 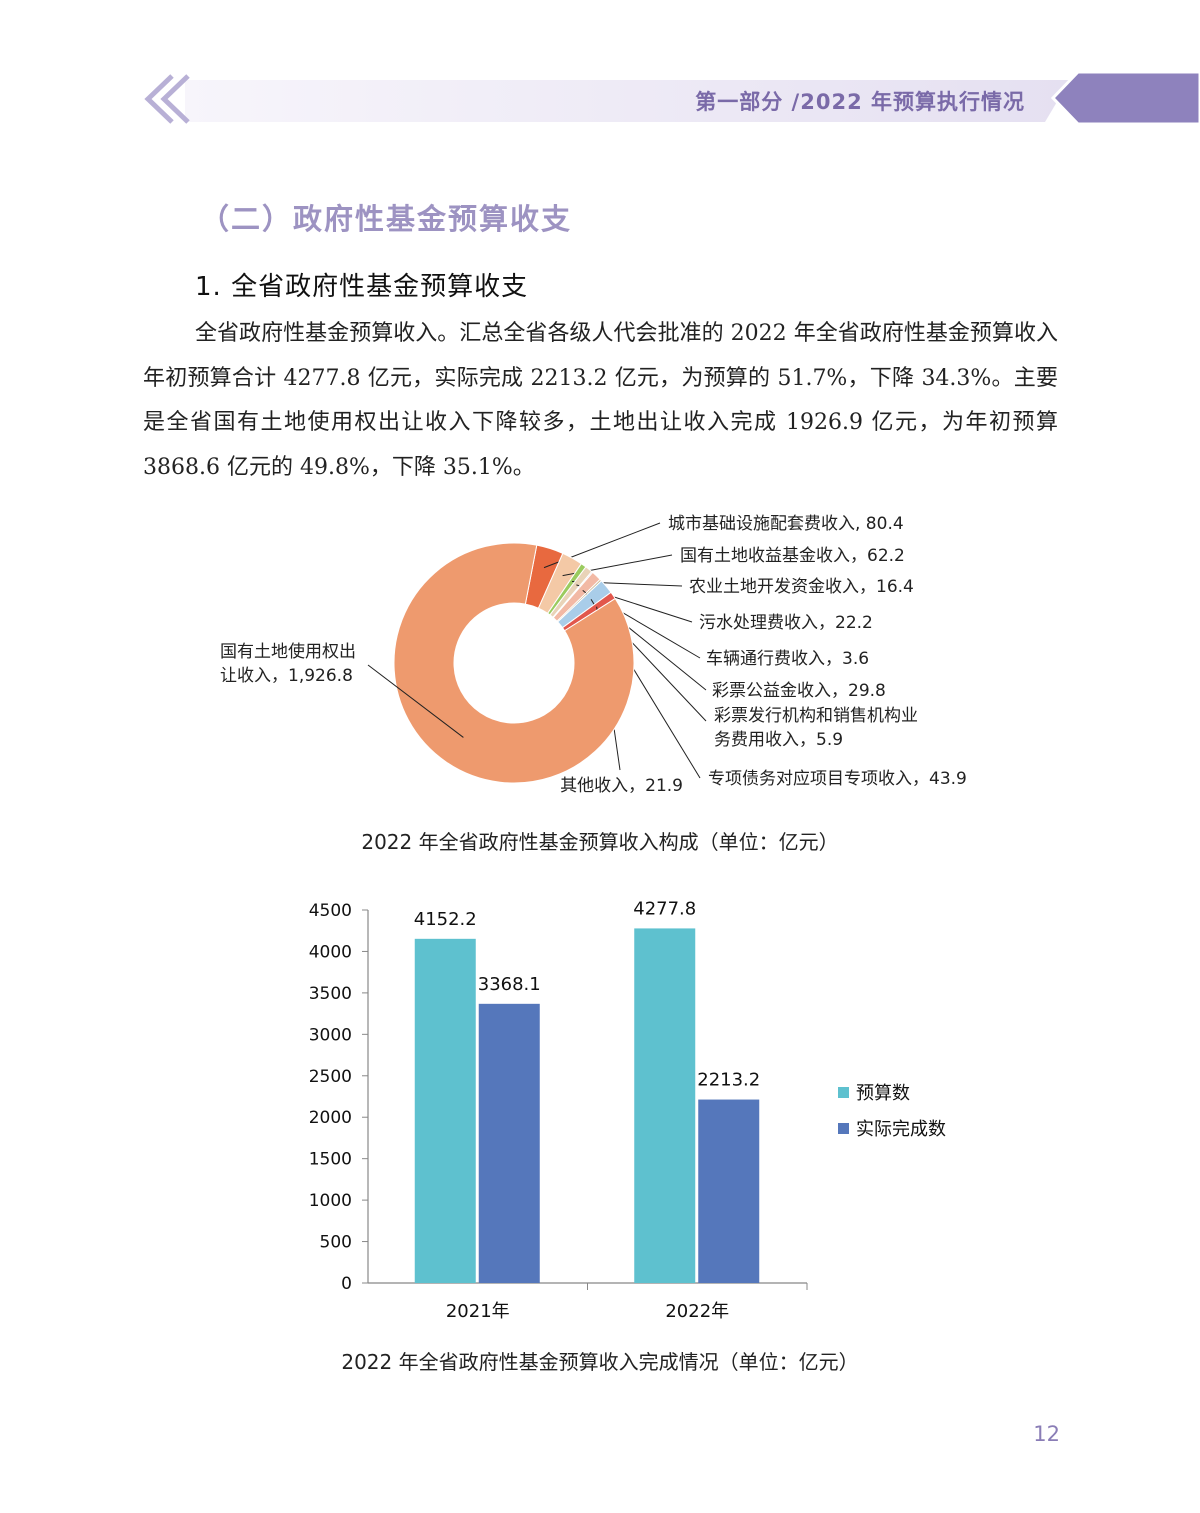 I want to click on pie-label-6-line-1: 务费用收入，5.9, so click(x=778, y=740).